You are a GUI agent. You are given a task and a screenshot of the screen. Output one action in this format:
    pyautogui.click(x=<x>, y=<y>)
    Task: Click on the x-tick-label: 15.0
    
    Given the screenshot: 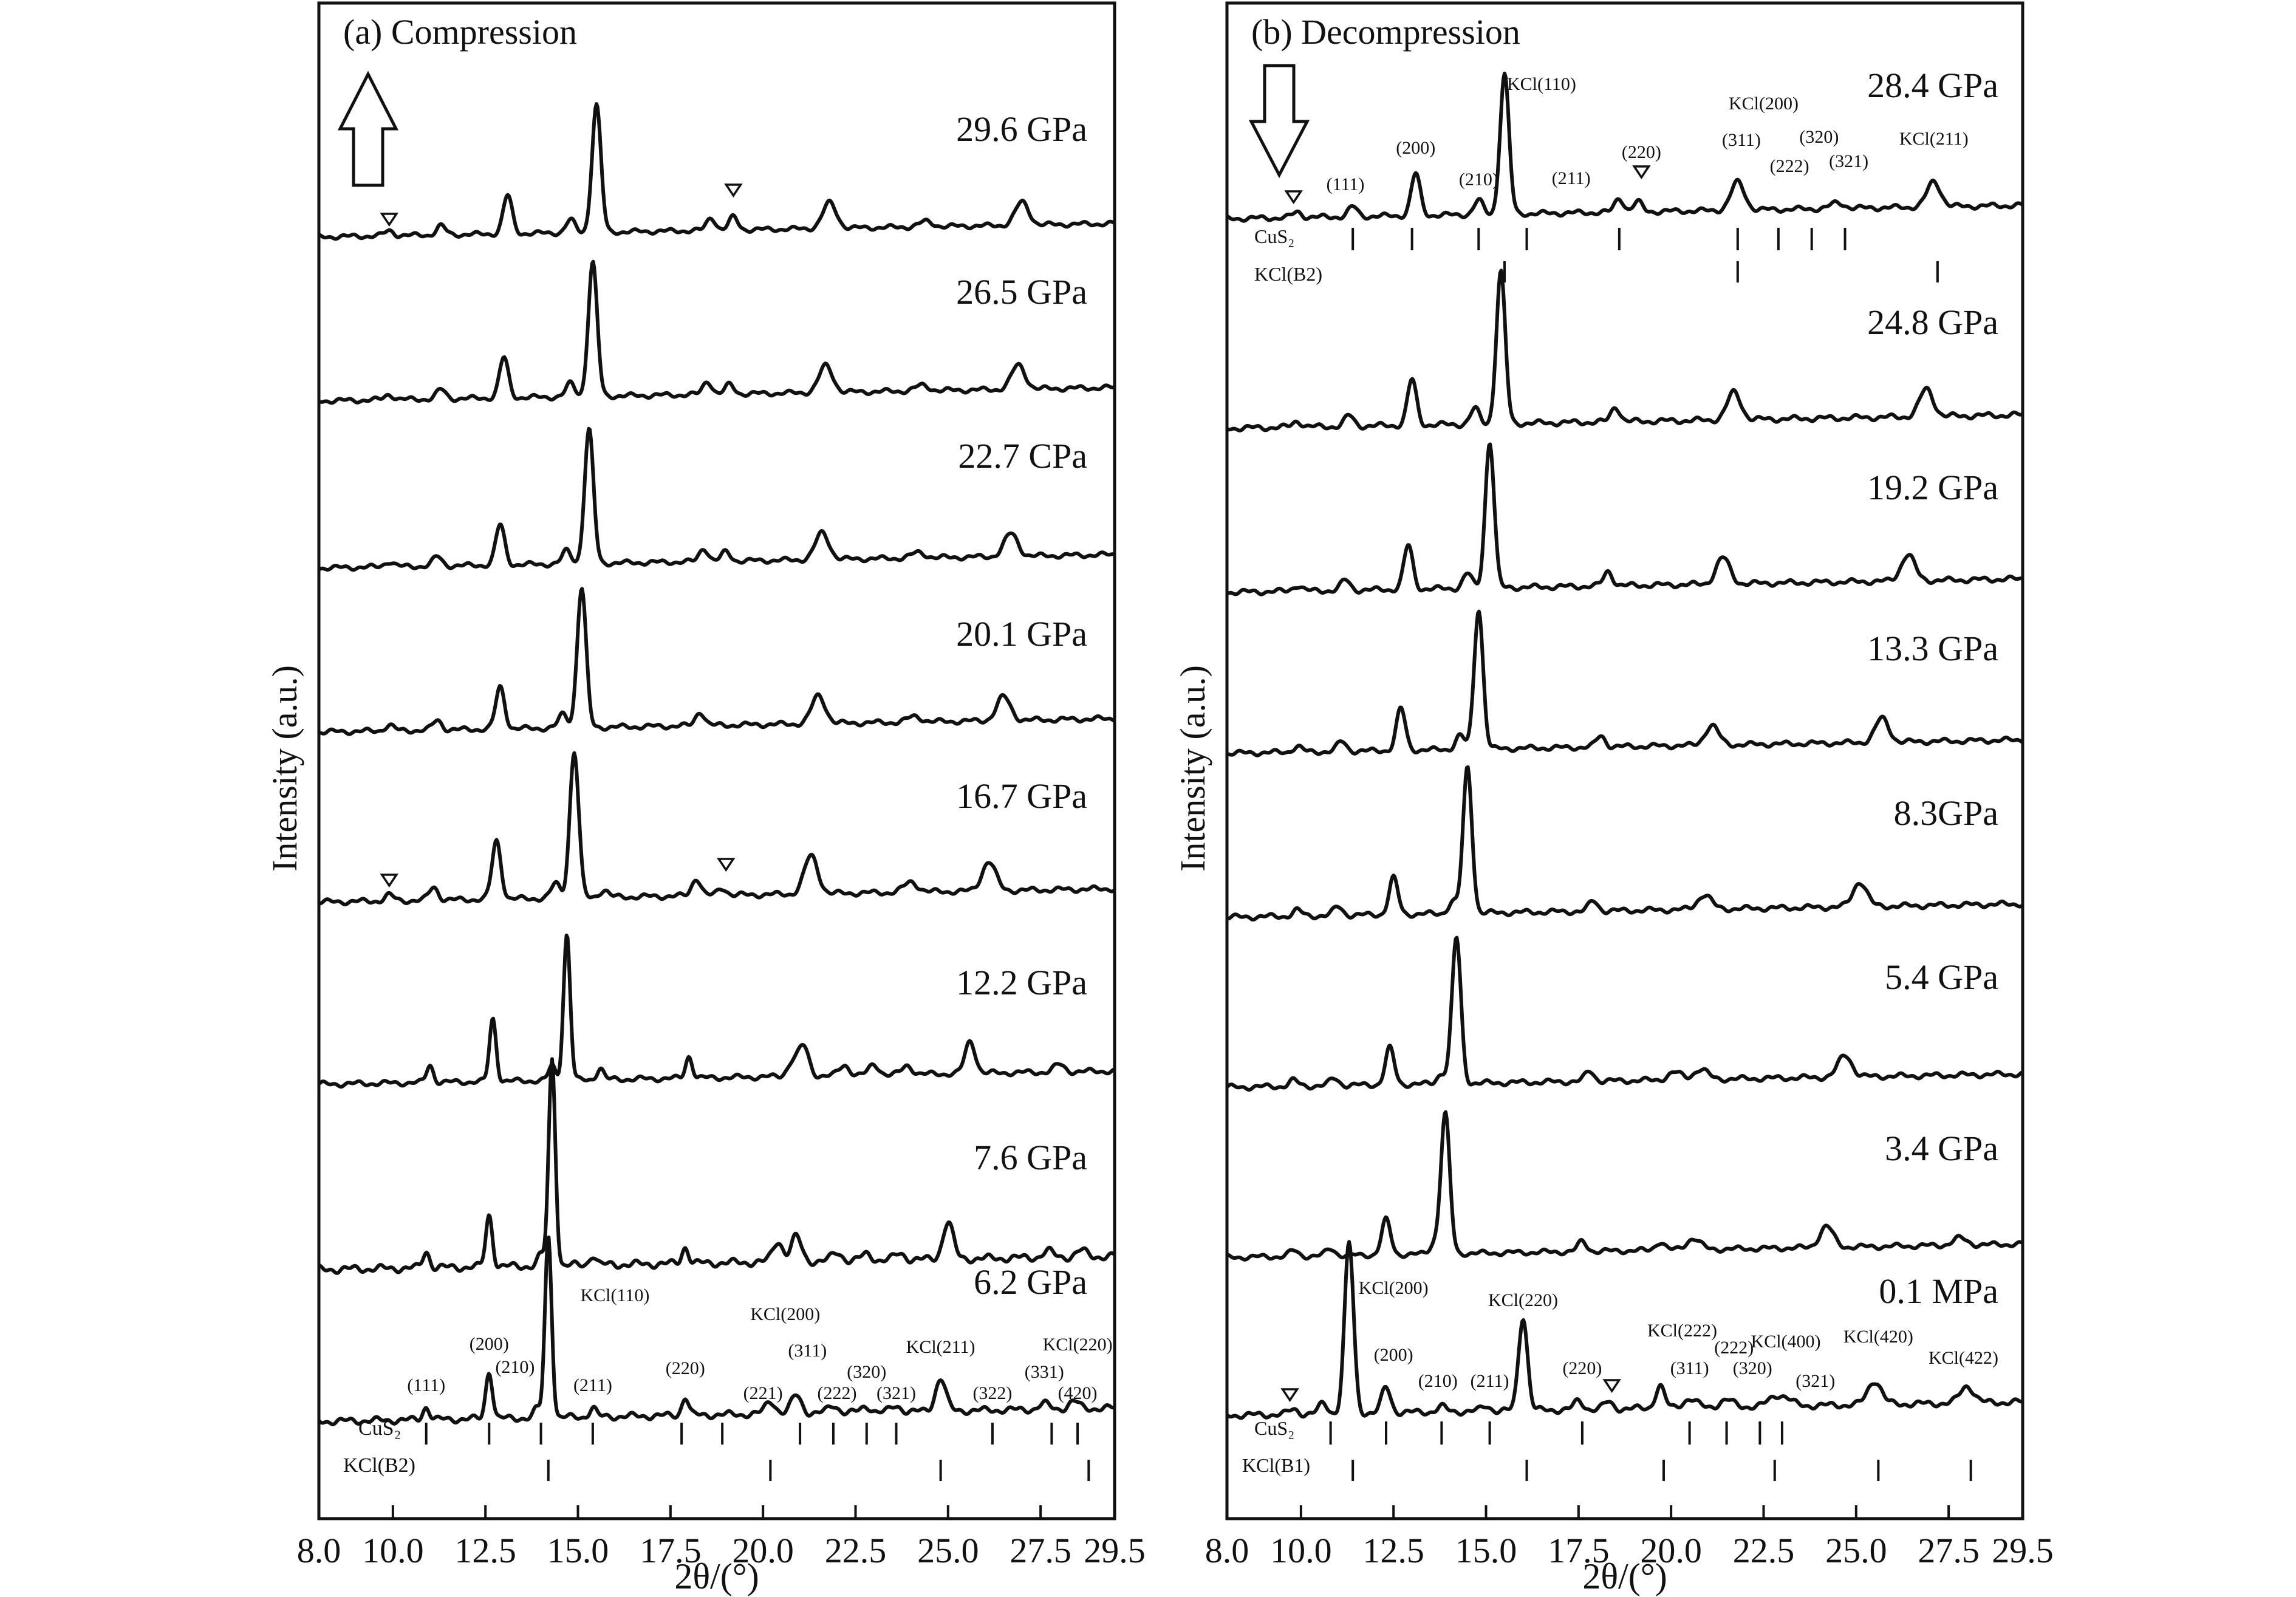 What is the action you would take?
    pyautogui.click(x=1486, y=1550)
    